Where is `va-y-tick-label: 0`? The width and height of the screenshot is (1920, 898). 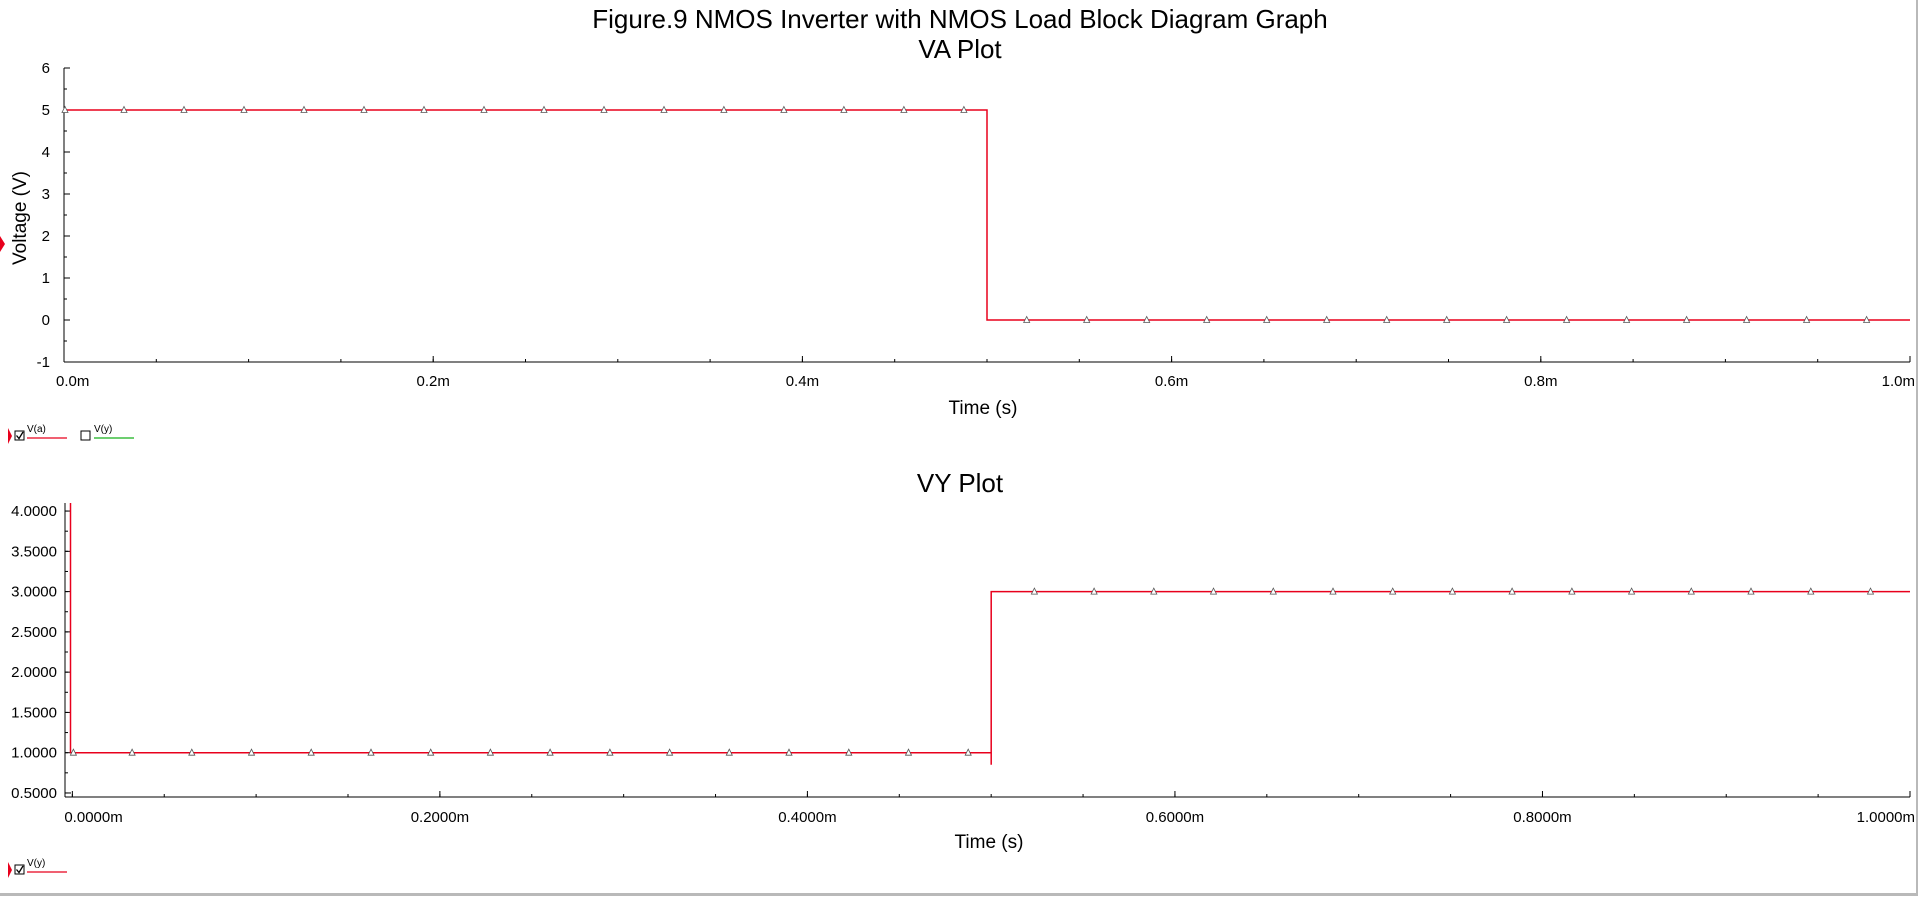 va-y-tick-label: 0 is located at coordinates (46, 320).